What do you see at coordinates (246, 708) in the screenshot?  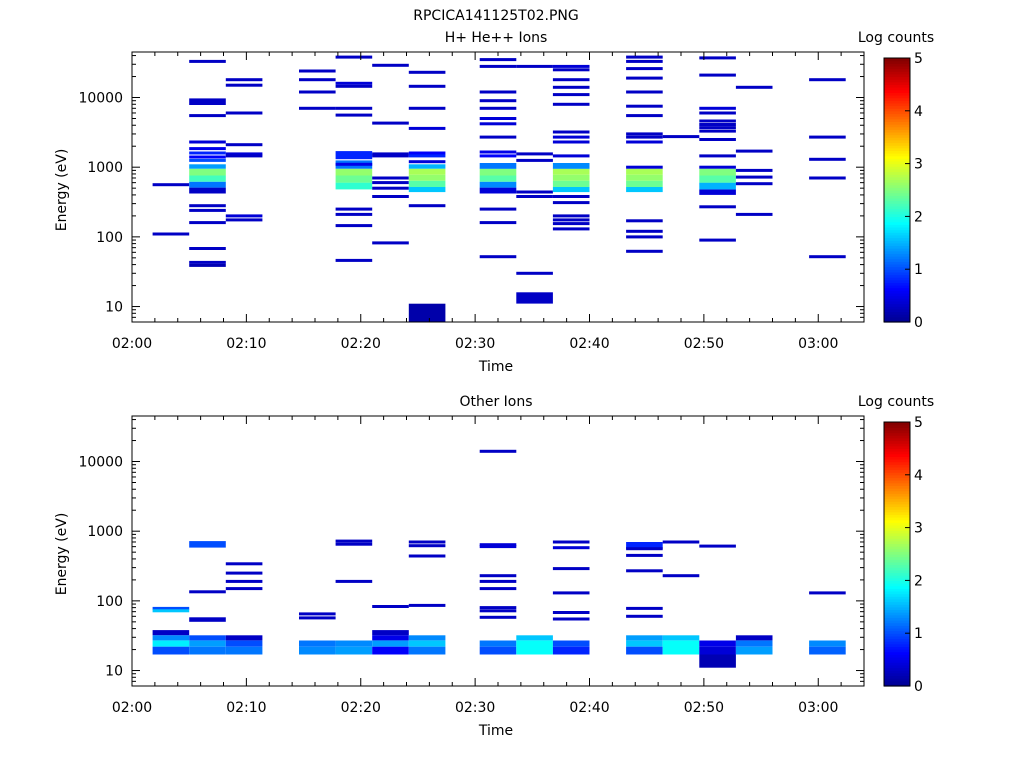 I see `x-tick-label: 02:10` at bounding box center [246, 708].